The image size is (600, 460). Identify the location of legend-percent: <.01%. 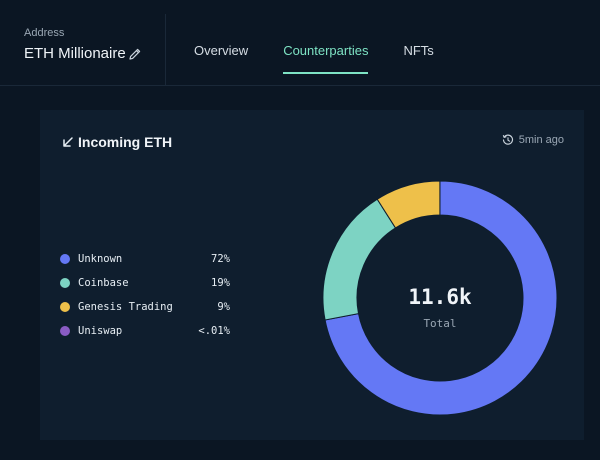
(214, 331).